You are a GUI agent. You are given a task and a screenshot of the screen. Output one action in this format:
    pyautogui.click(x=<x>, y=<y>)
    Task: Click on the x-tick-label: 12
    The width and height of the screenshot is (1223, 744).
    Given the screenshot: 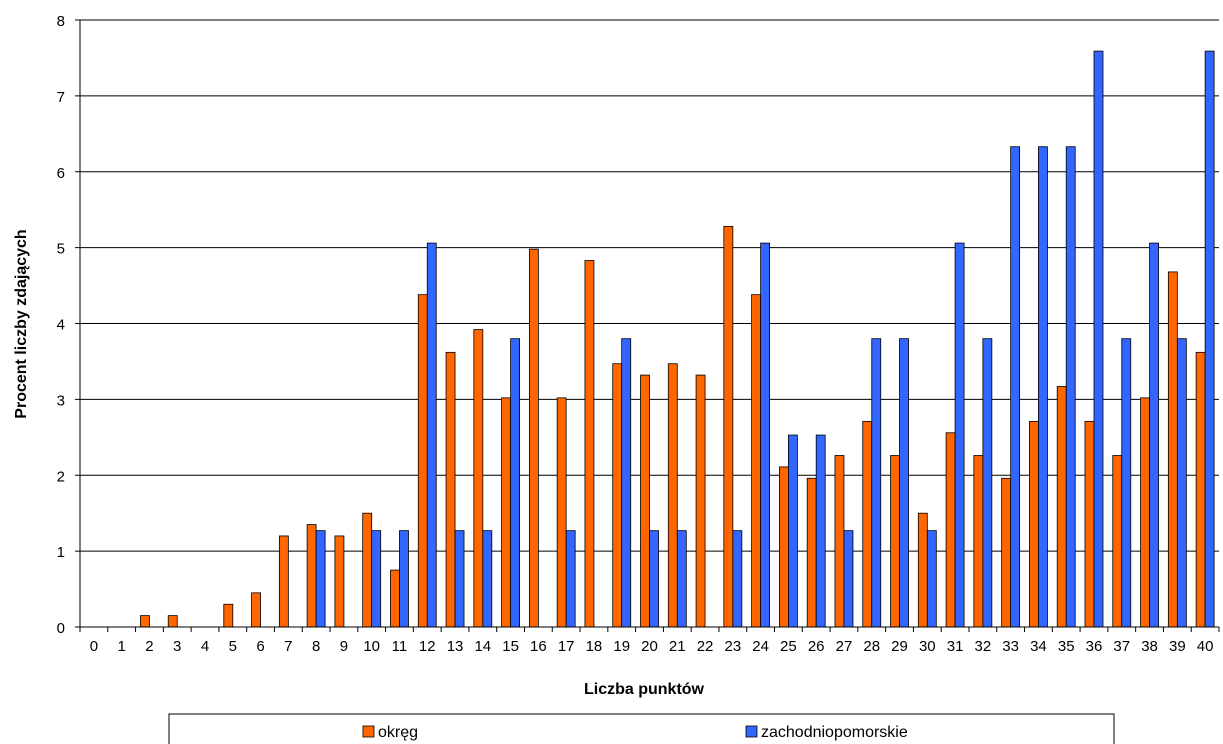 What is the action you would take?
    pyautogui.click(x=427, y=646)
    